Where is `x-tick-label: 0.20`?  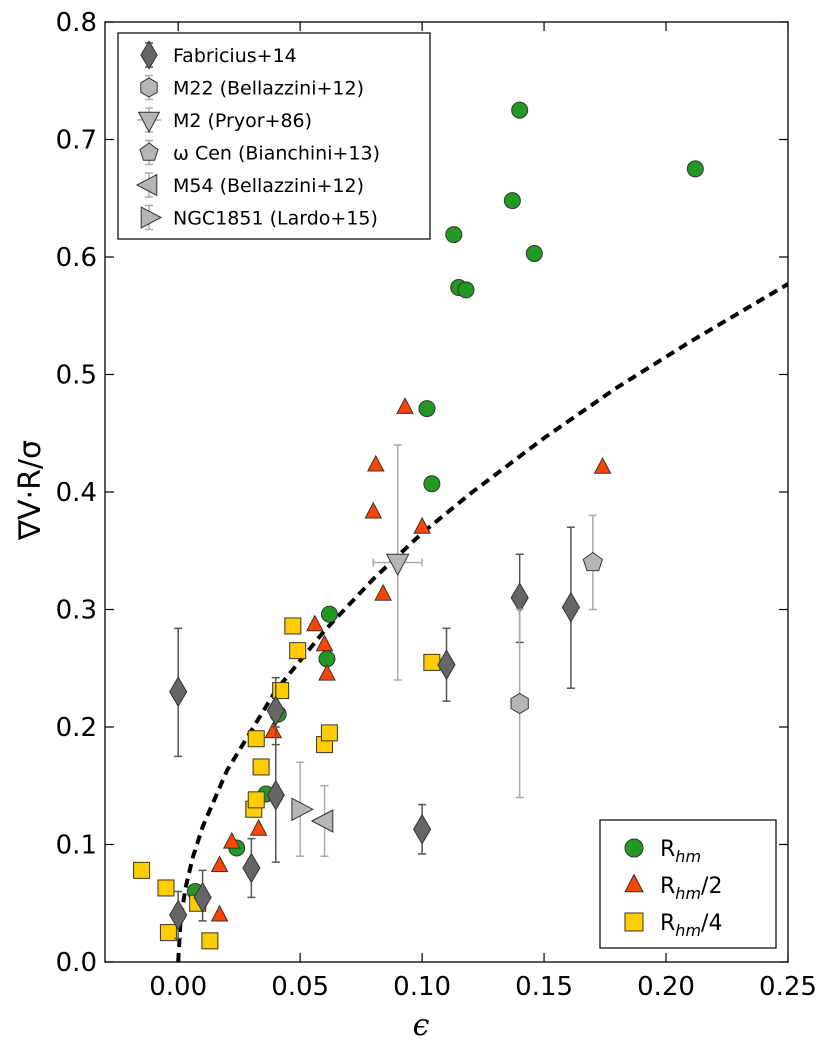
x-tick-label: 0.20 is located at coordinates (666, 987).